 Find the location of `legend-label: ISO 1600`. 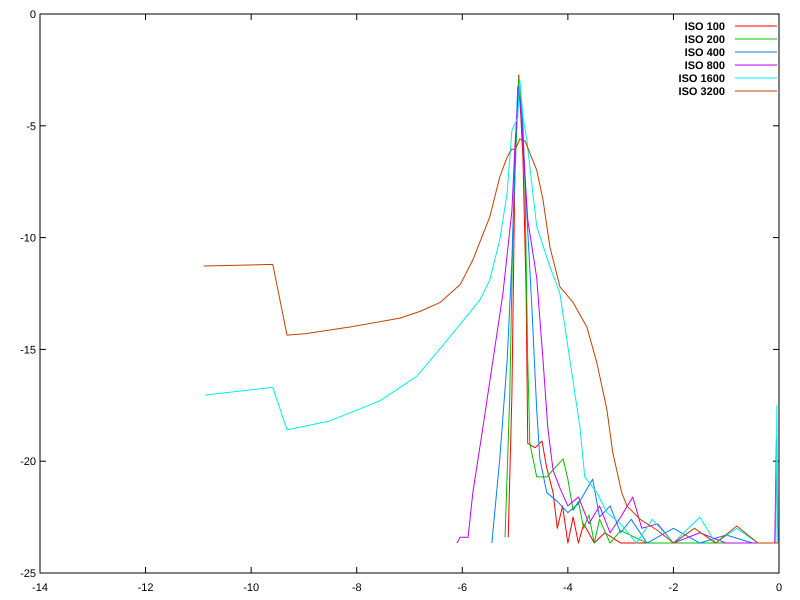

legend-label: ISO 1600 is located at coordinates (701, 79).